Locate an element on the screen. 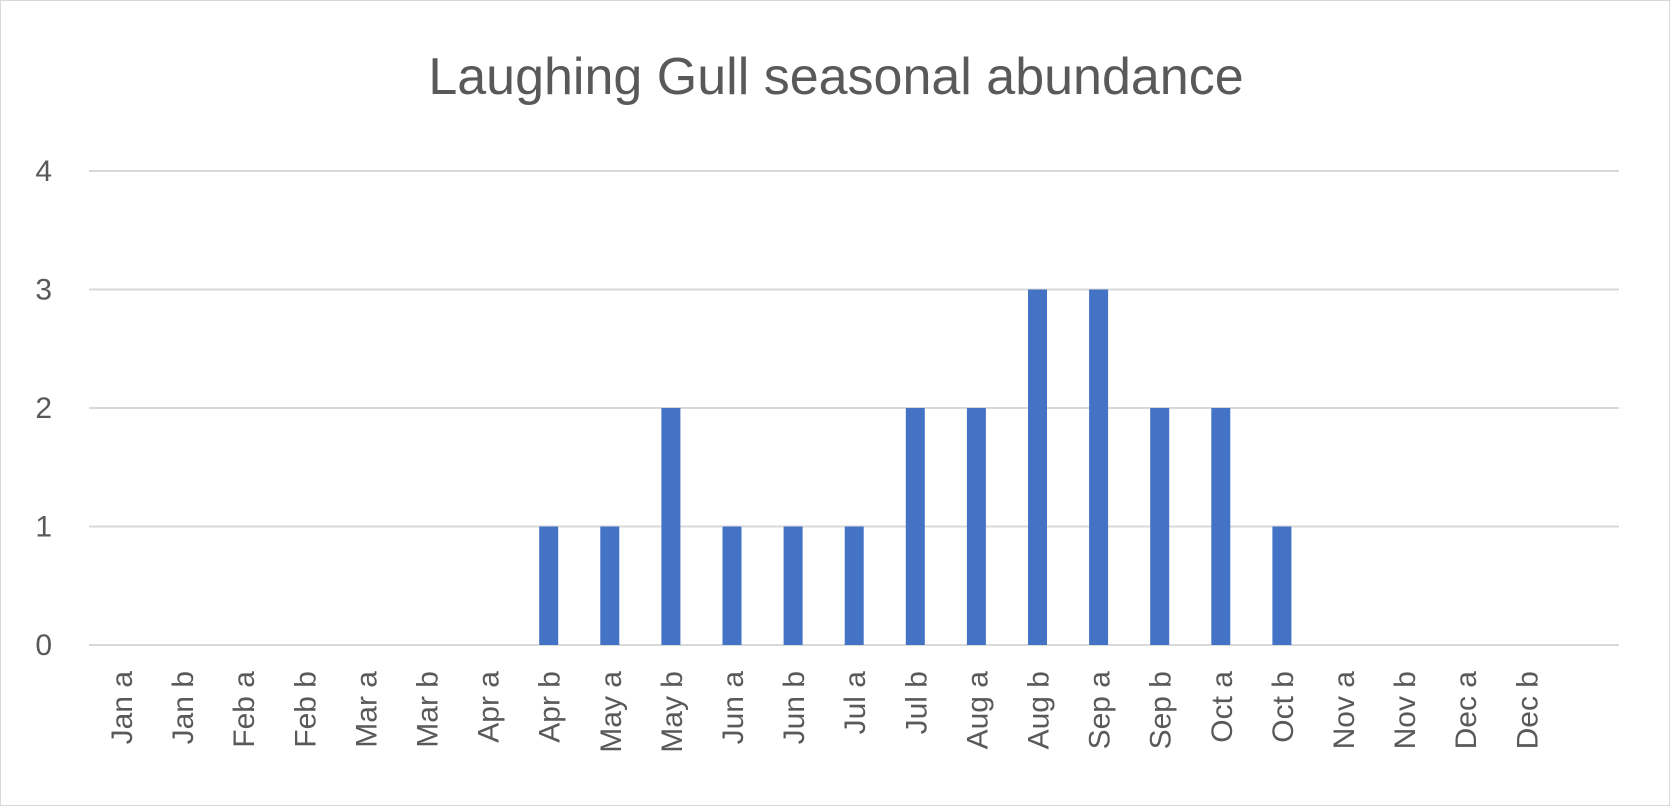 The width and height of the screenshot is (1670, 807). x-tick-label: Oct b is located at coordinates (1283, 707).